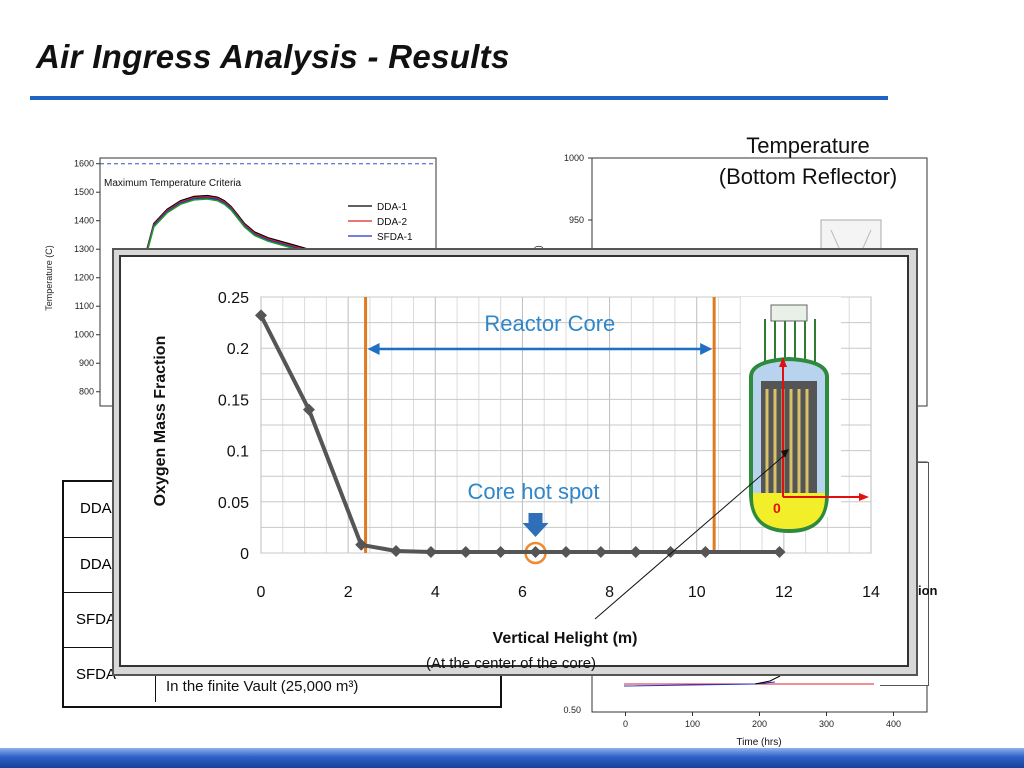 The height and width of the screenshot is (768, 1024). I want to click on origin-label: 0, so click(777, 508).